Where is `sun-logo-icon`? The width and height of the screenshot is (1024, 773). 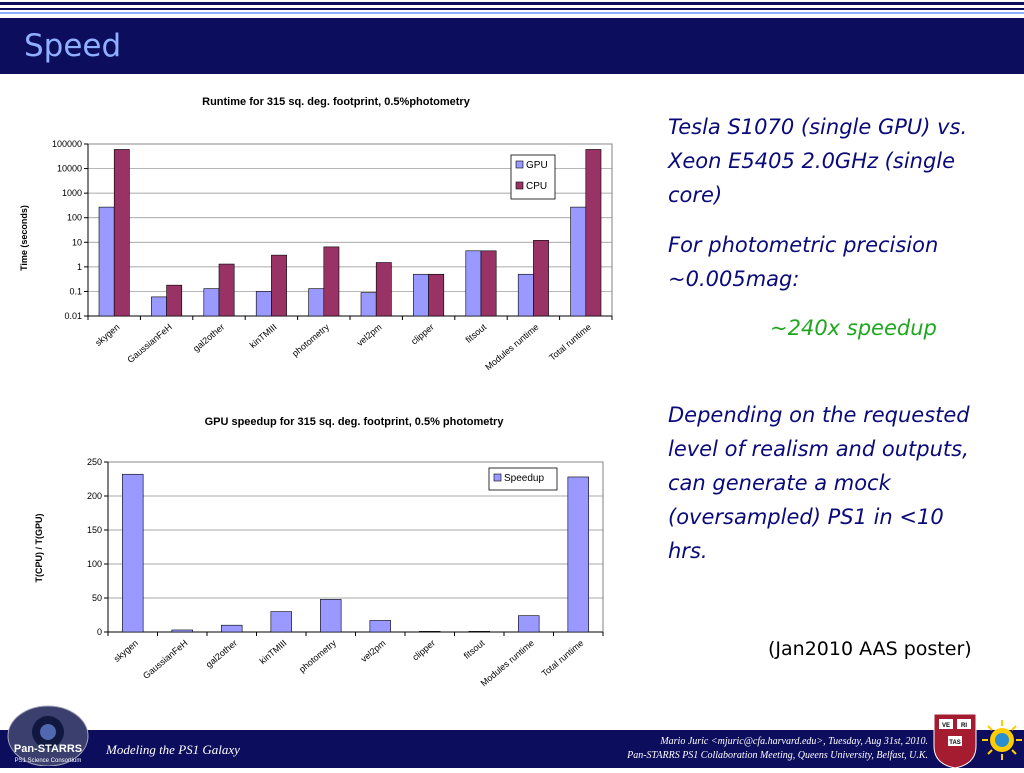
sun-logo-icon is located at coordinates (1002, 740).